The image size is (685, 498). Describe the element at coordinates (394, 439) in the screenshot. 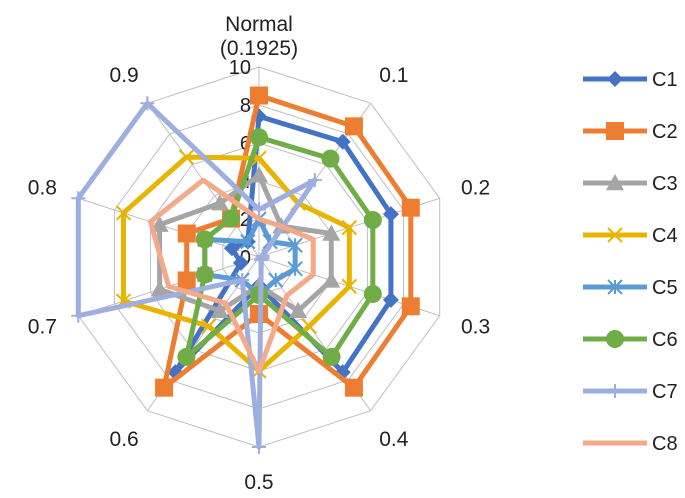

I see `category-label: 0.4` at that location.